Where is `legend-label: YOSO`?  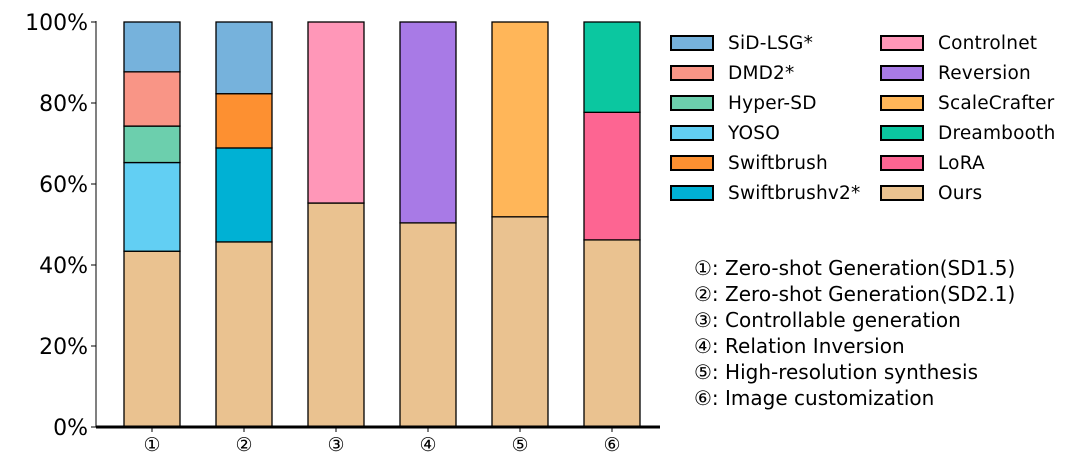
legend-label: YOSO is located at coordinates (754, 133).